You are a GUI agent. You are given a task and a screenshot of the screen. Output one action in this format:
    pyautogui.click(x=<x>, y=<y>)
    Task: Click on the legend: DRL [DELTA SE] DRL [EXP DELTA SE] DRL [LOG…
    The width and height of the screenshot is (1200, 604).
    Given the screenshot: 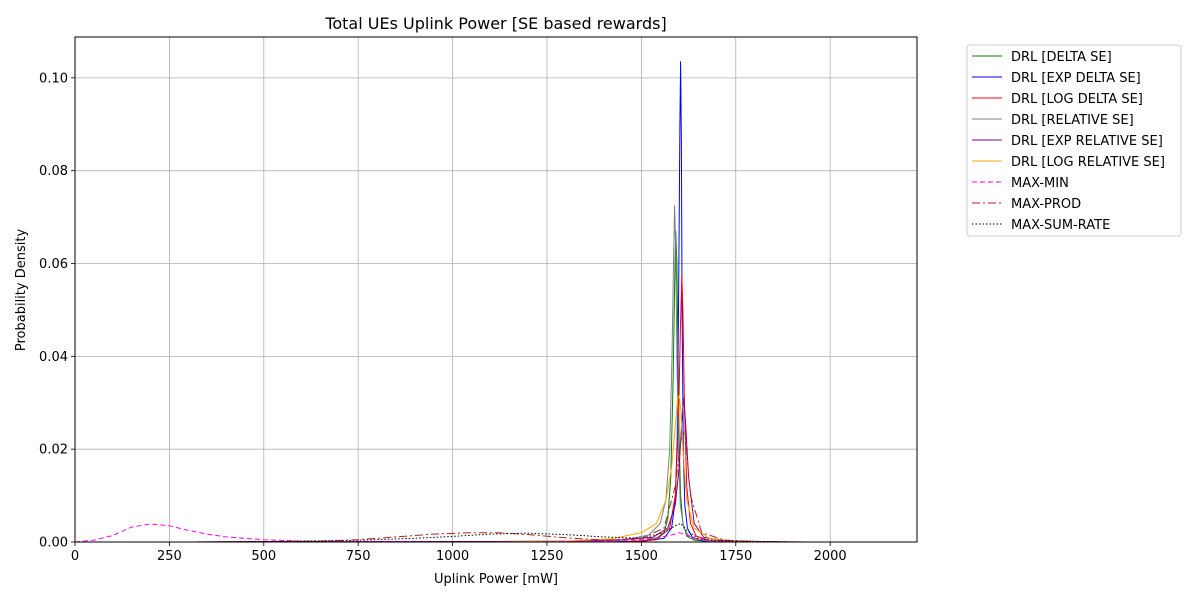 What is the action you would take?
    pyautogui.click(x=1074, y=140)
    